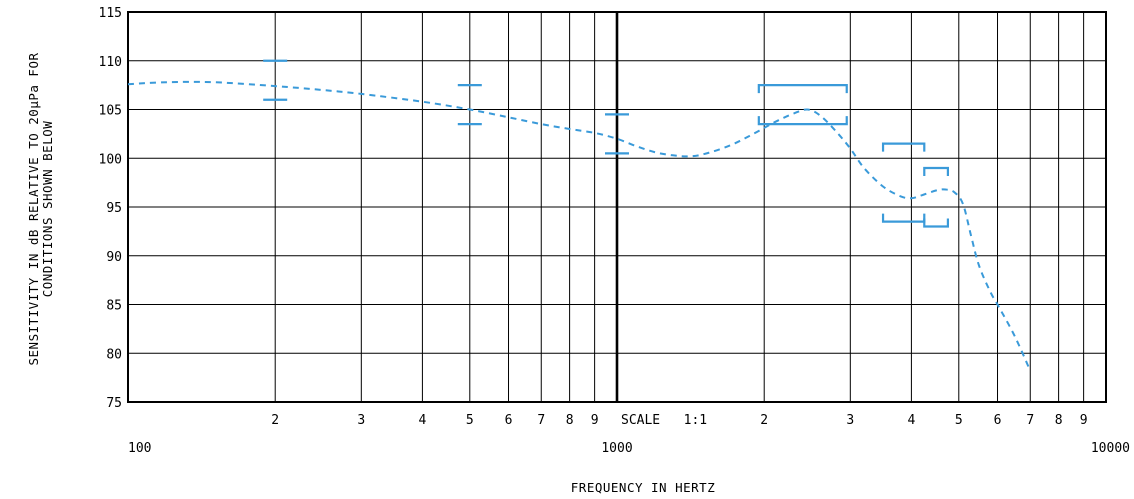 This screenshot has height=499, width=1134. Describe the element at coordinates (114, 257) in the screenshot. I see `y-tick-label: 90` at that location.